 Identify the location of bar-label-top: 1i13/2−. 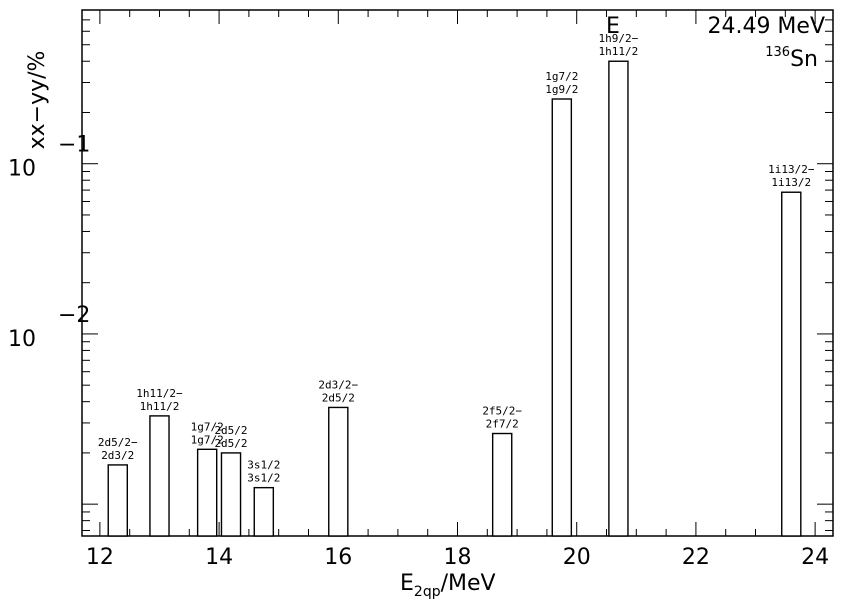
(791, 169).